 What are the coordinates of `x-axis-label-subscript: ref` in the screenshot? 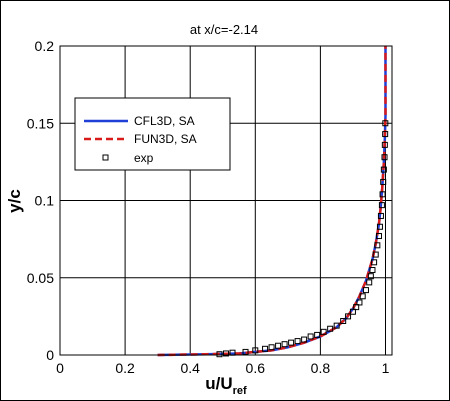 It's located at (240, 391).